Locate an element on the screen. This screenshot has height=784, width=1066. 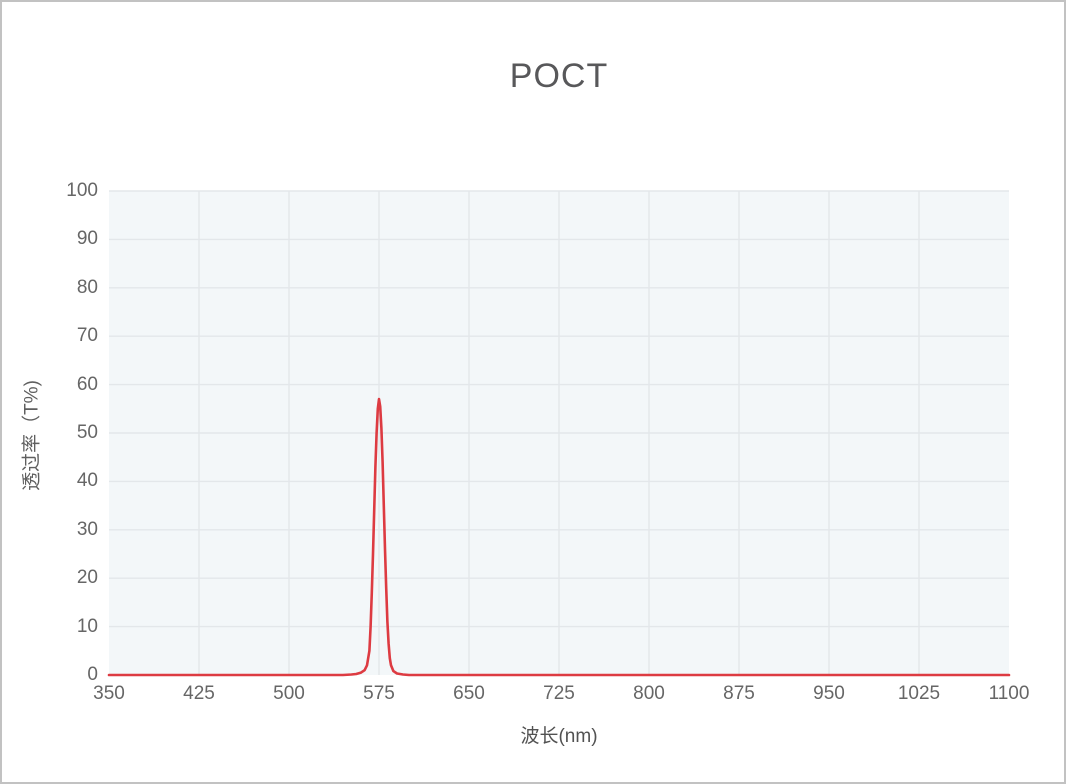
x-tick-label: 950 is located at coordinates (829, 693).